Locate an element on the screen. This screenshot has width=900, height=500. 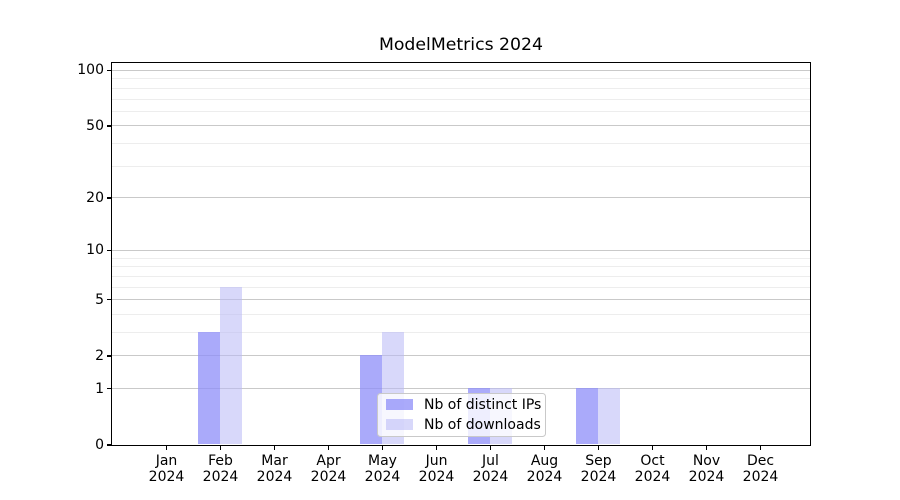
y-tick-label: 5 is located at coordinates (99, 299).